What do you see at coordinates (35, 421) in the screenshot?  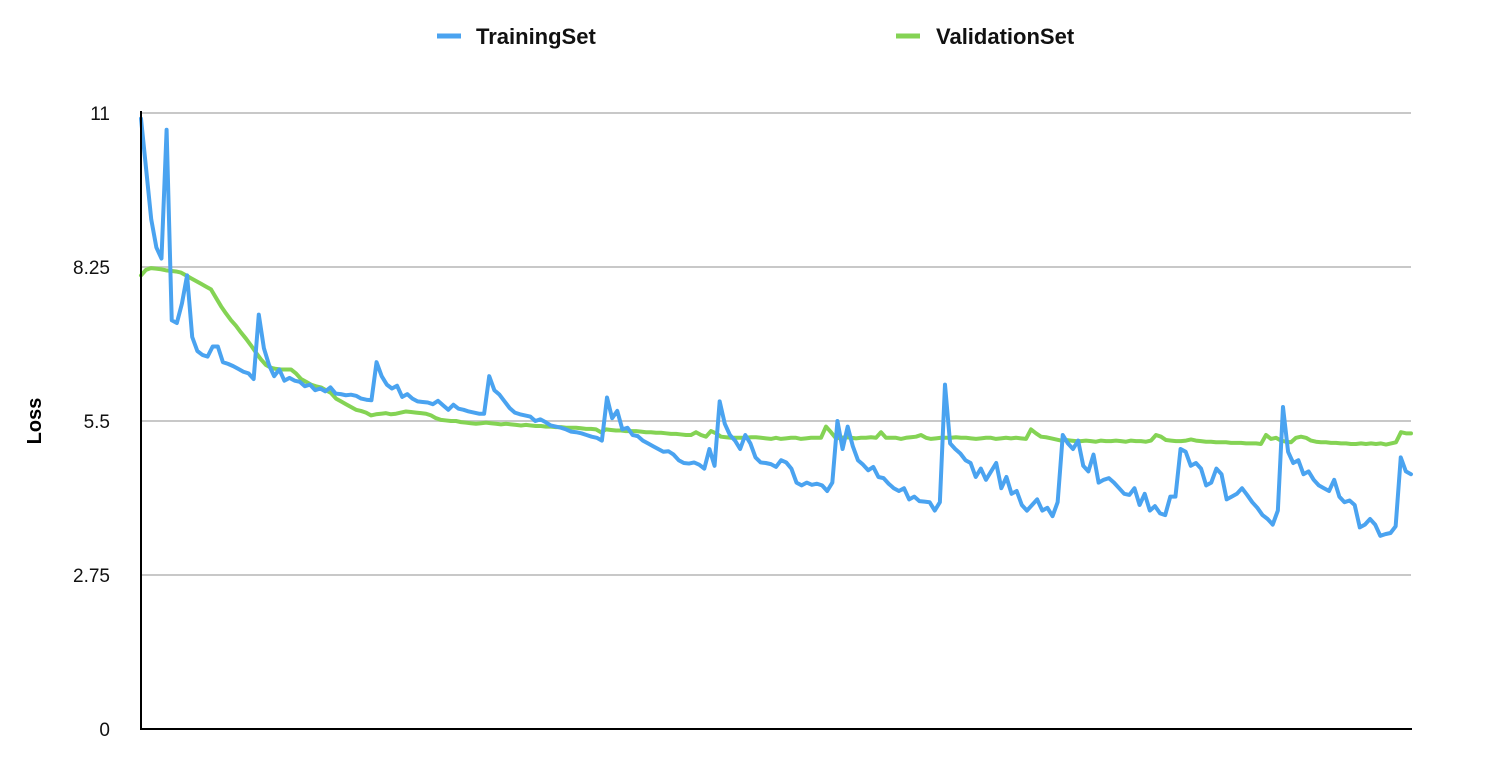 I see `y-axis-title: Loss` at bounding box center [35, 421].